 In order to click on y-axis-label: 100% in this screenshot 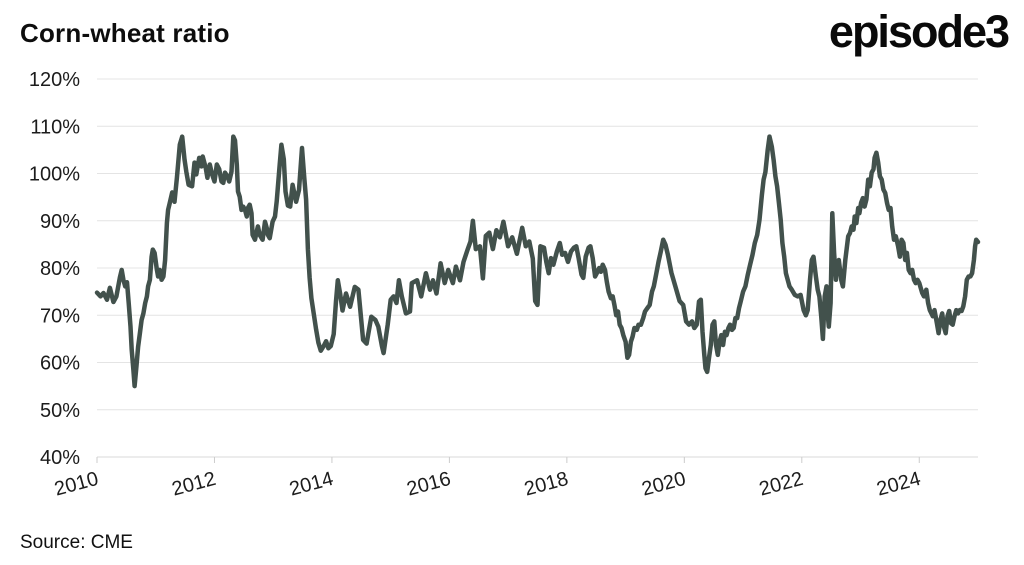, I will do `click(54, 175)`.